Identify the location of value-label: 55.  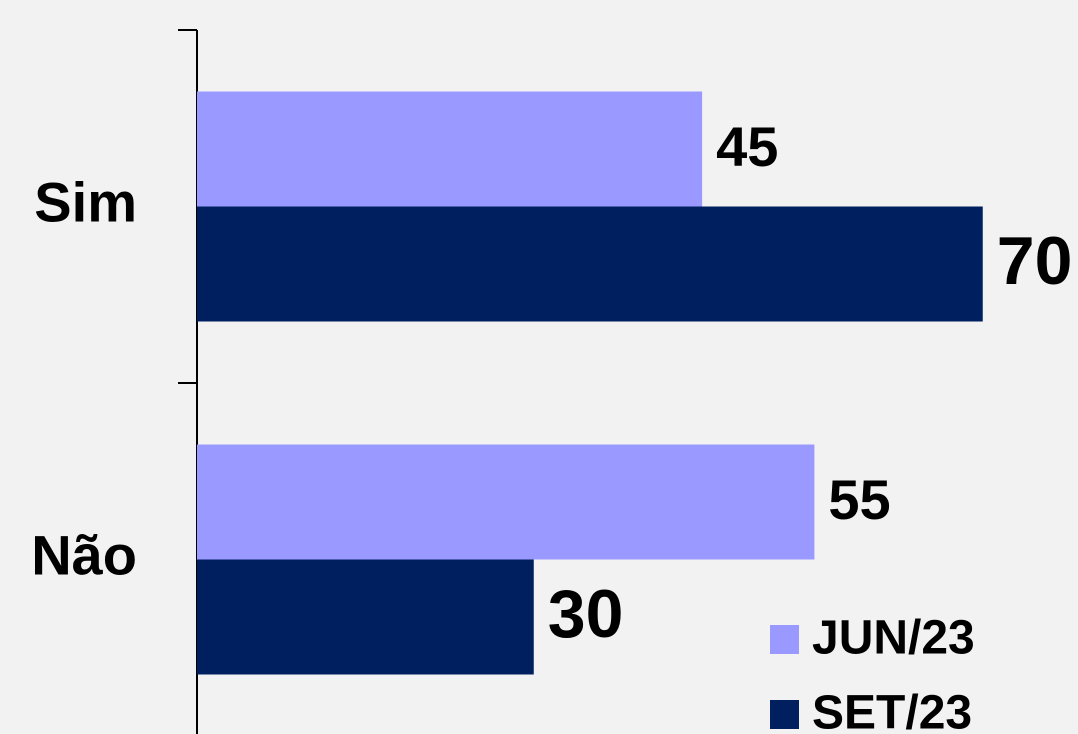
(859, 499).